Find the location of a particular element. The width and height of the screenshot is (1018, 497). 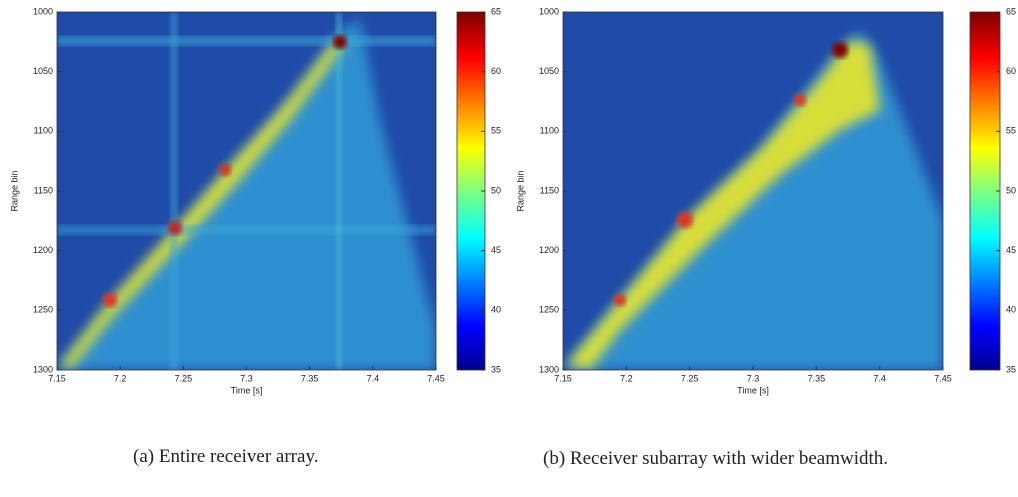

caption: (a) Entire receiver array. is located at coordinates (226, 456).